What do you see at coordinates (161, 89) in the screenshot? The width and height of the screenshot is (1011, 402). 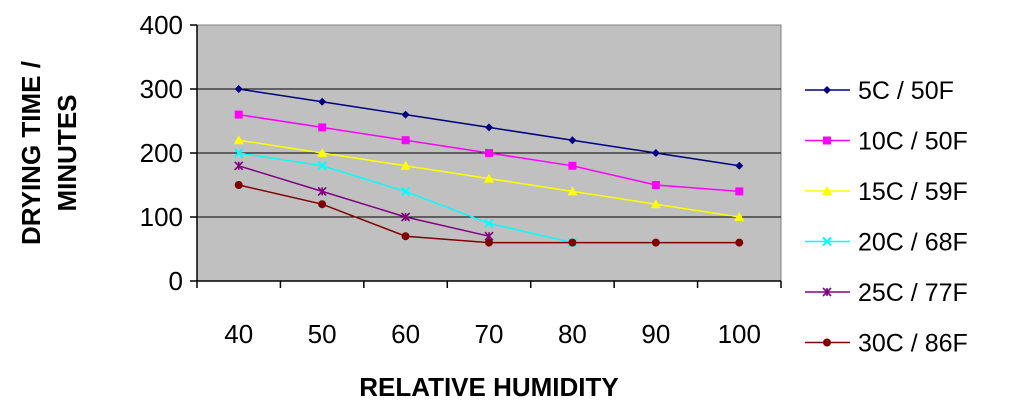 I see `y-tick-label-300: 300` at bounding box center [161, 89].